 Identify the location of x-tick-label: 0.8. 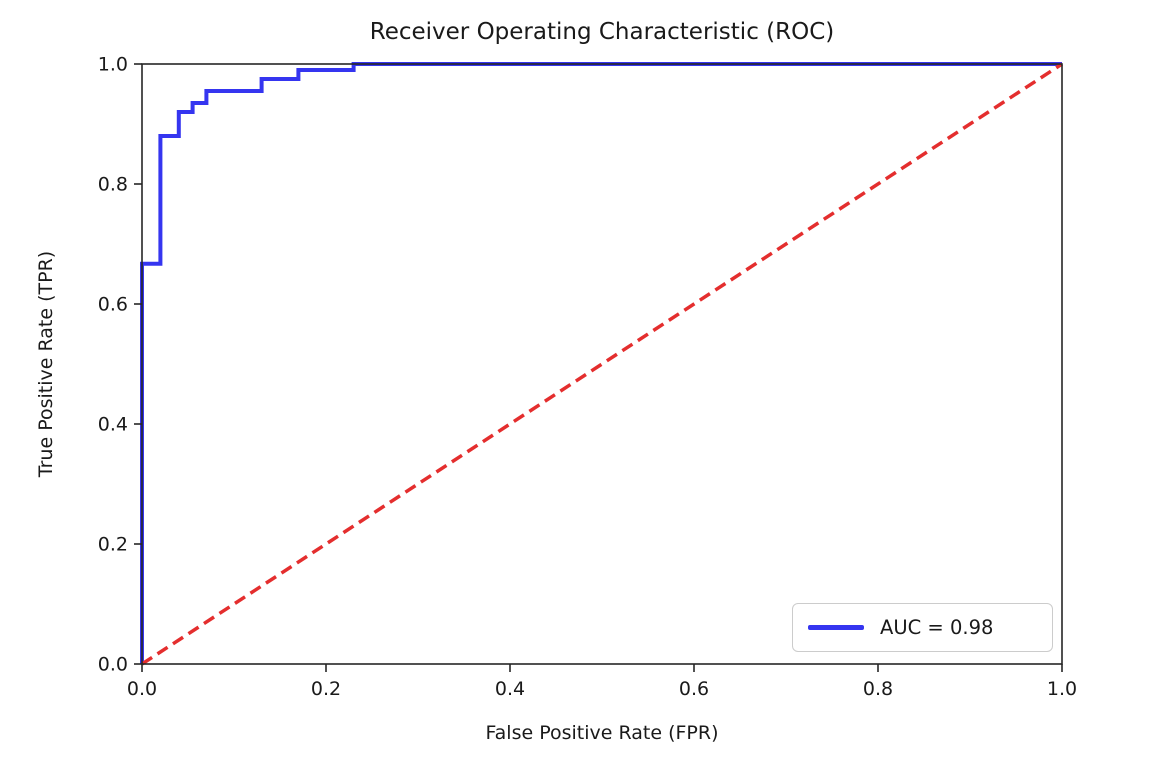
(878, 689).